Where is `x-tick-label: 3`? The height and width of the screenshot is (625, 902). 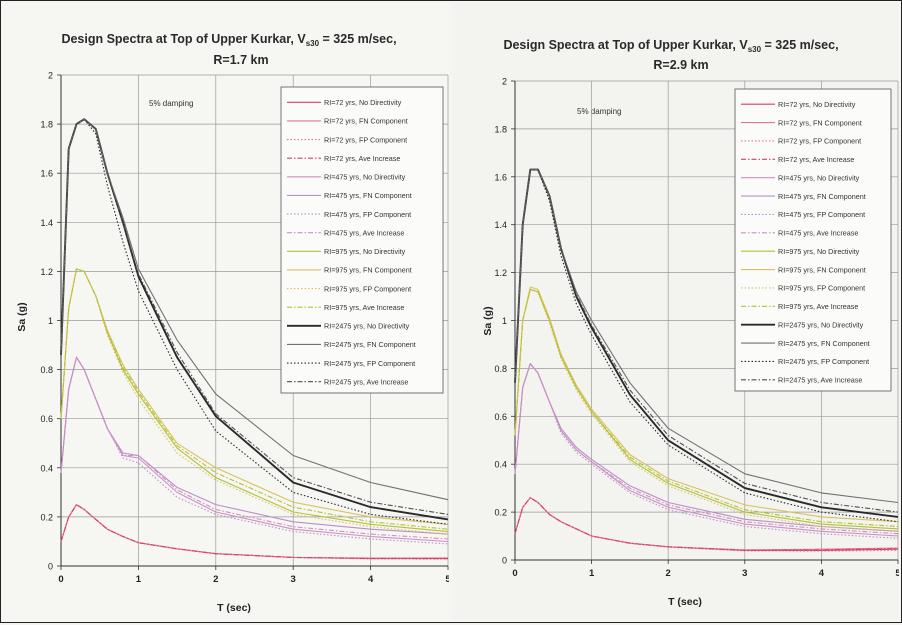
x-tick-label: 3 is located at coordinates (744, 573).